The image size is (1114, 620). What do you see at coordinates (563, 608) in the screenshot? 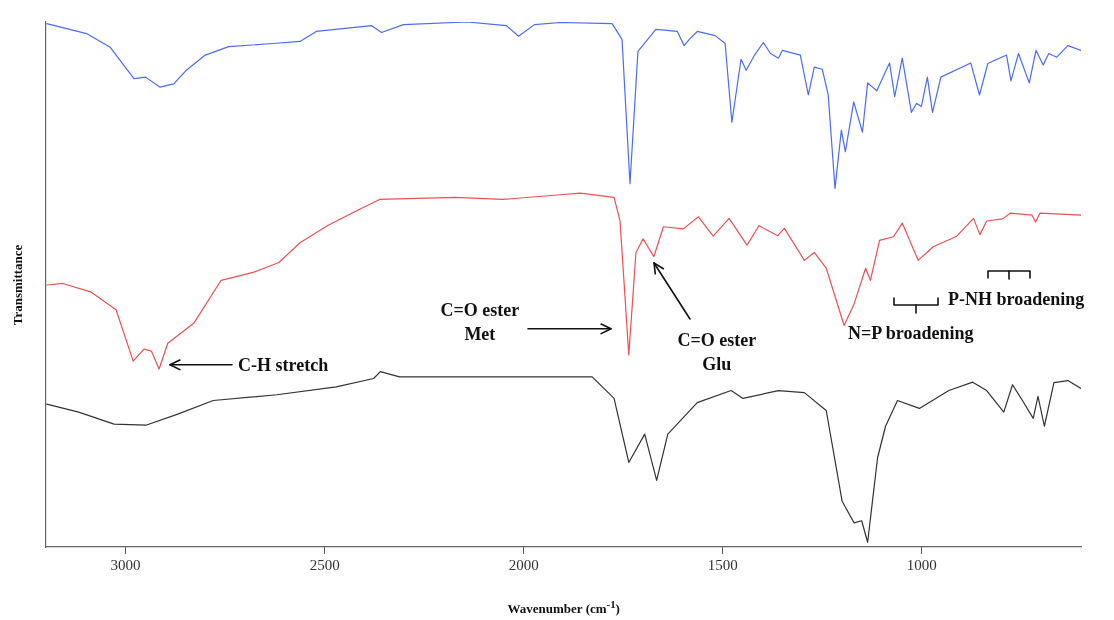
I see `x-axis-title: Wavenumber (cm$^{-1}$)` at bounding box center [563, 608].